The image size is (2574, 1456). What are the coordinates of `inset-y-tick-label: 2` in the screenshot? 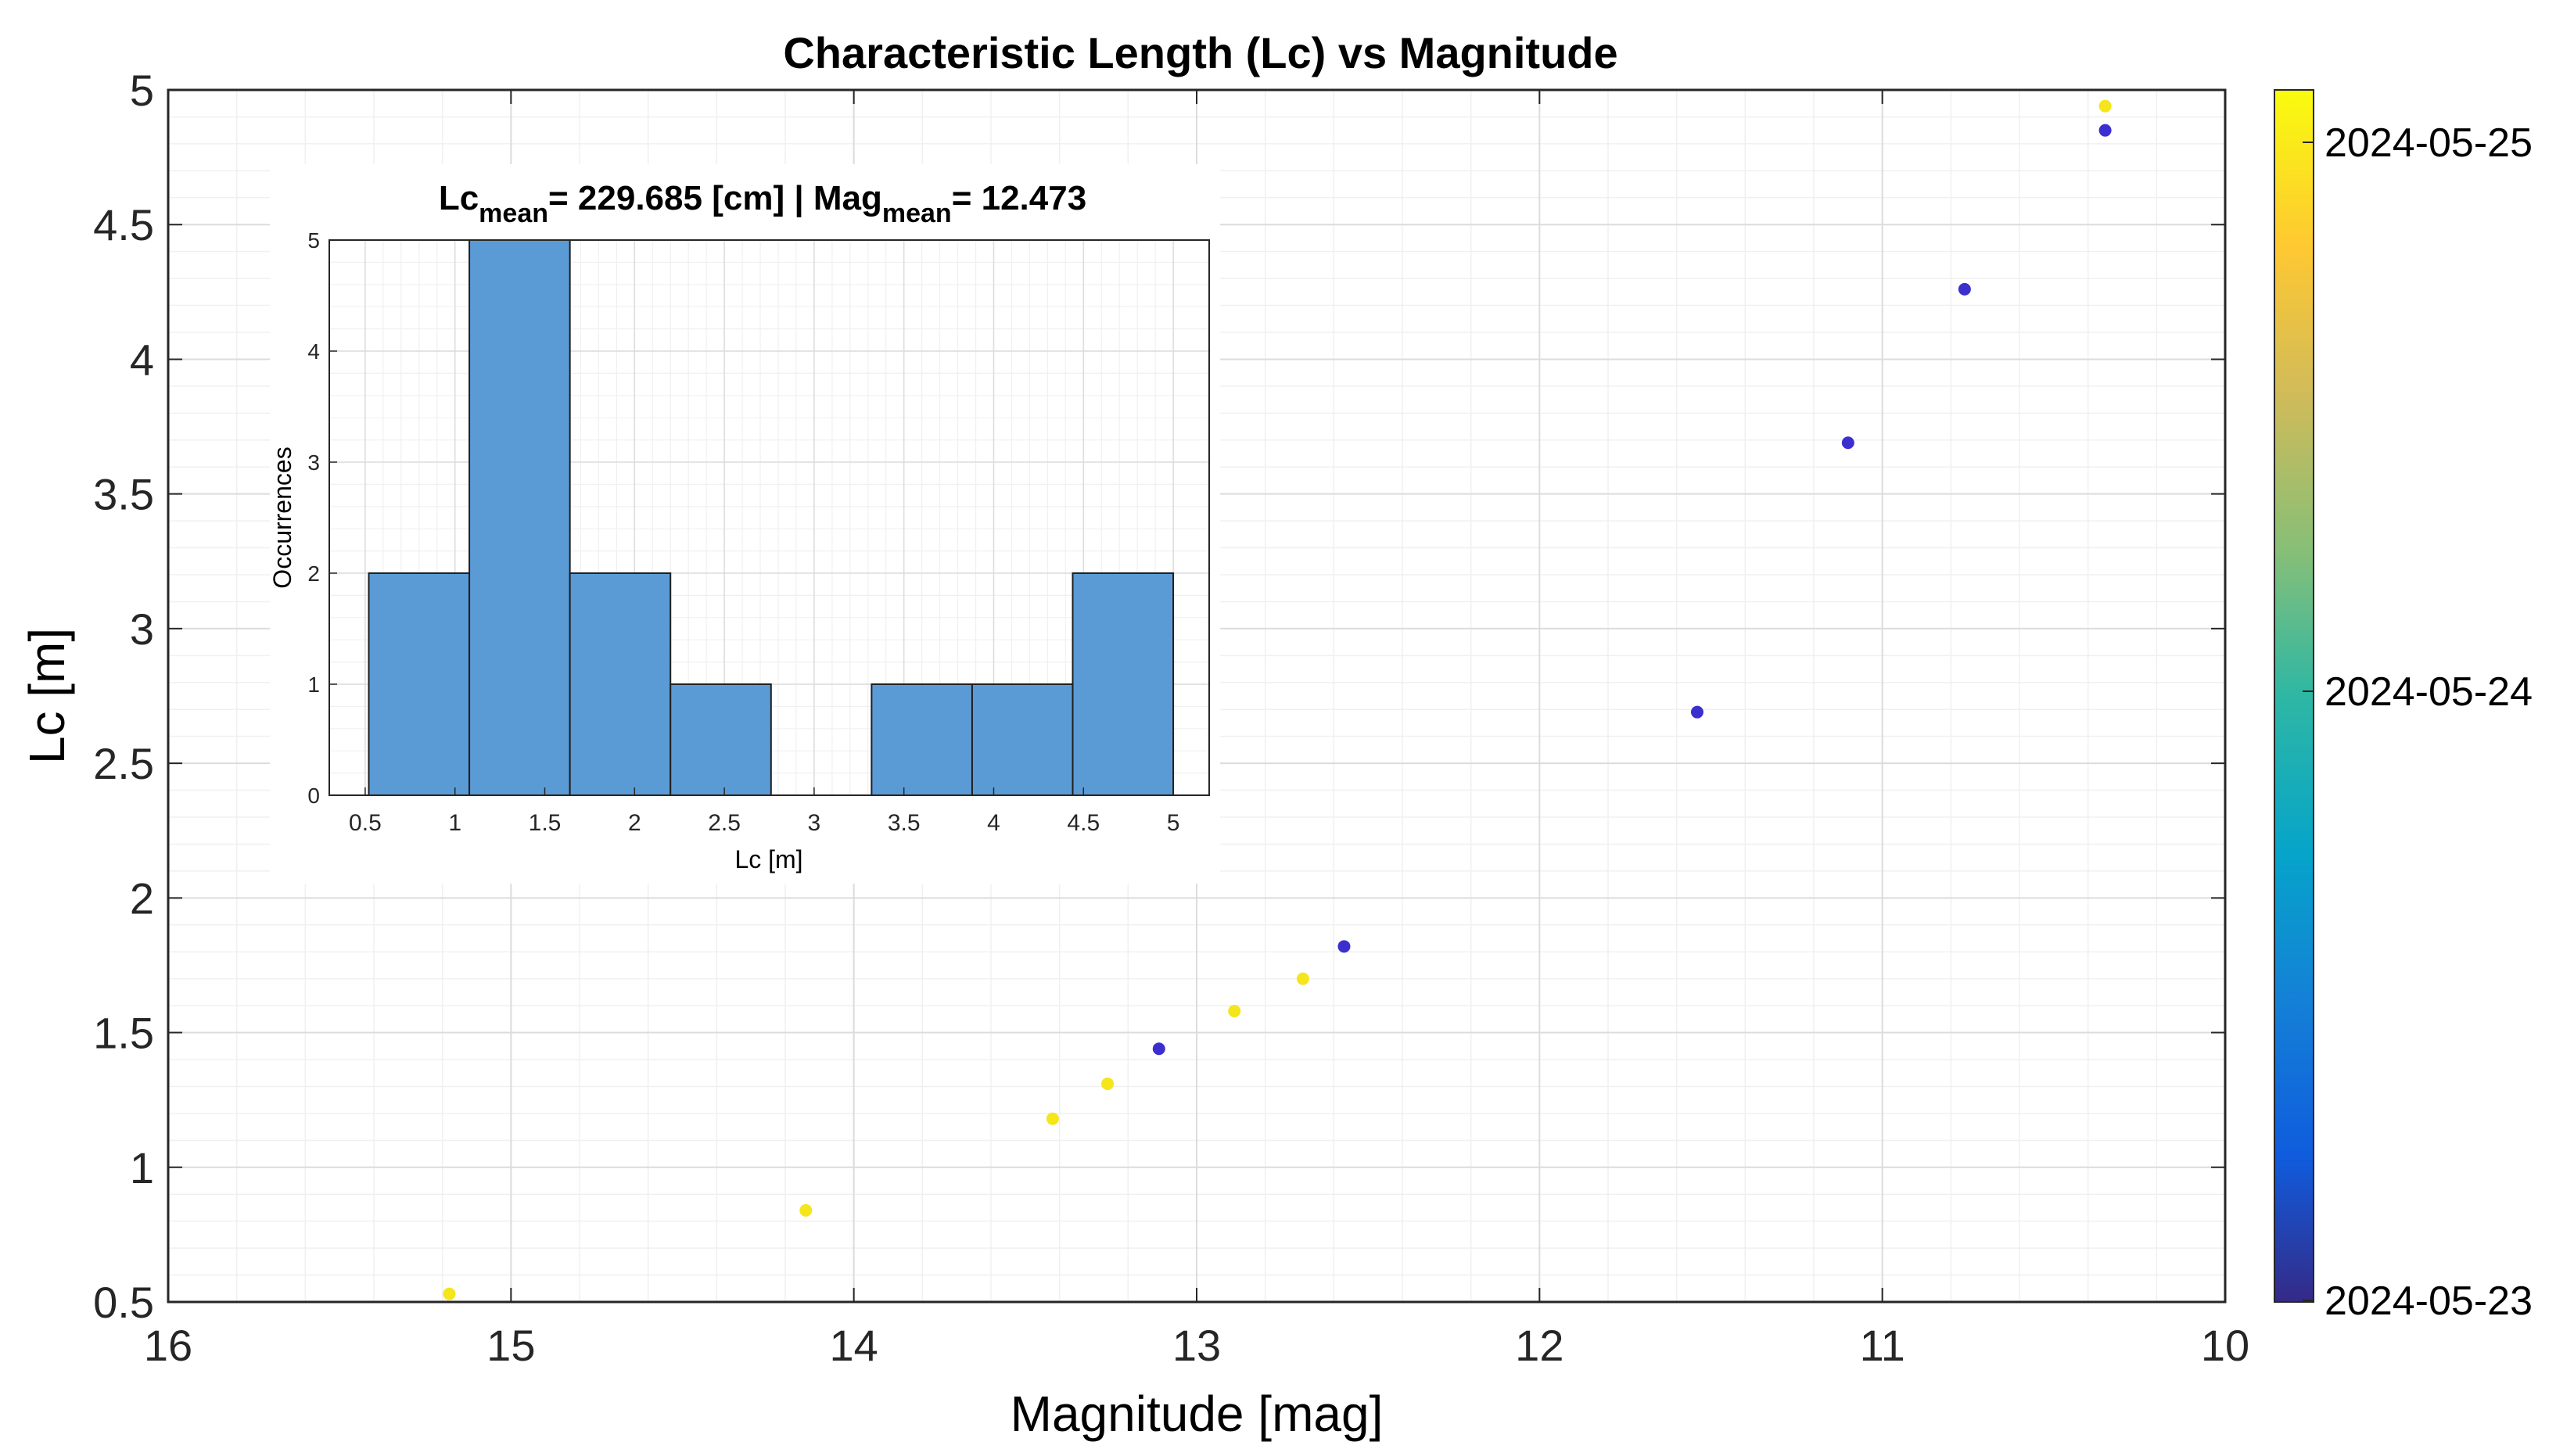 It's located at (313, 573).